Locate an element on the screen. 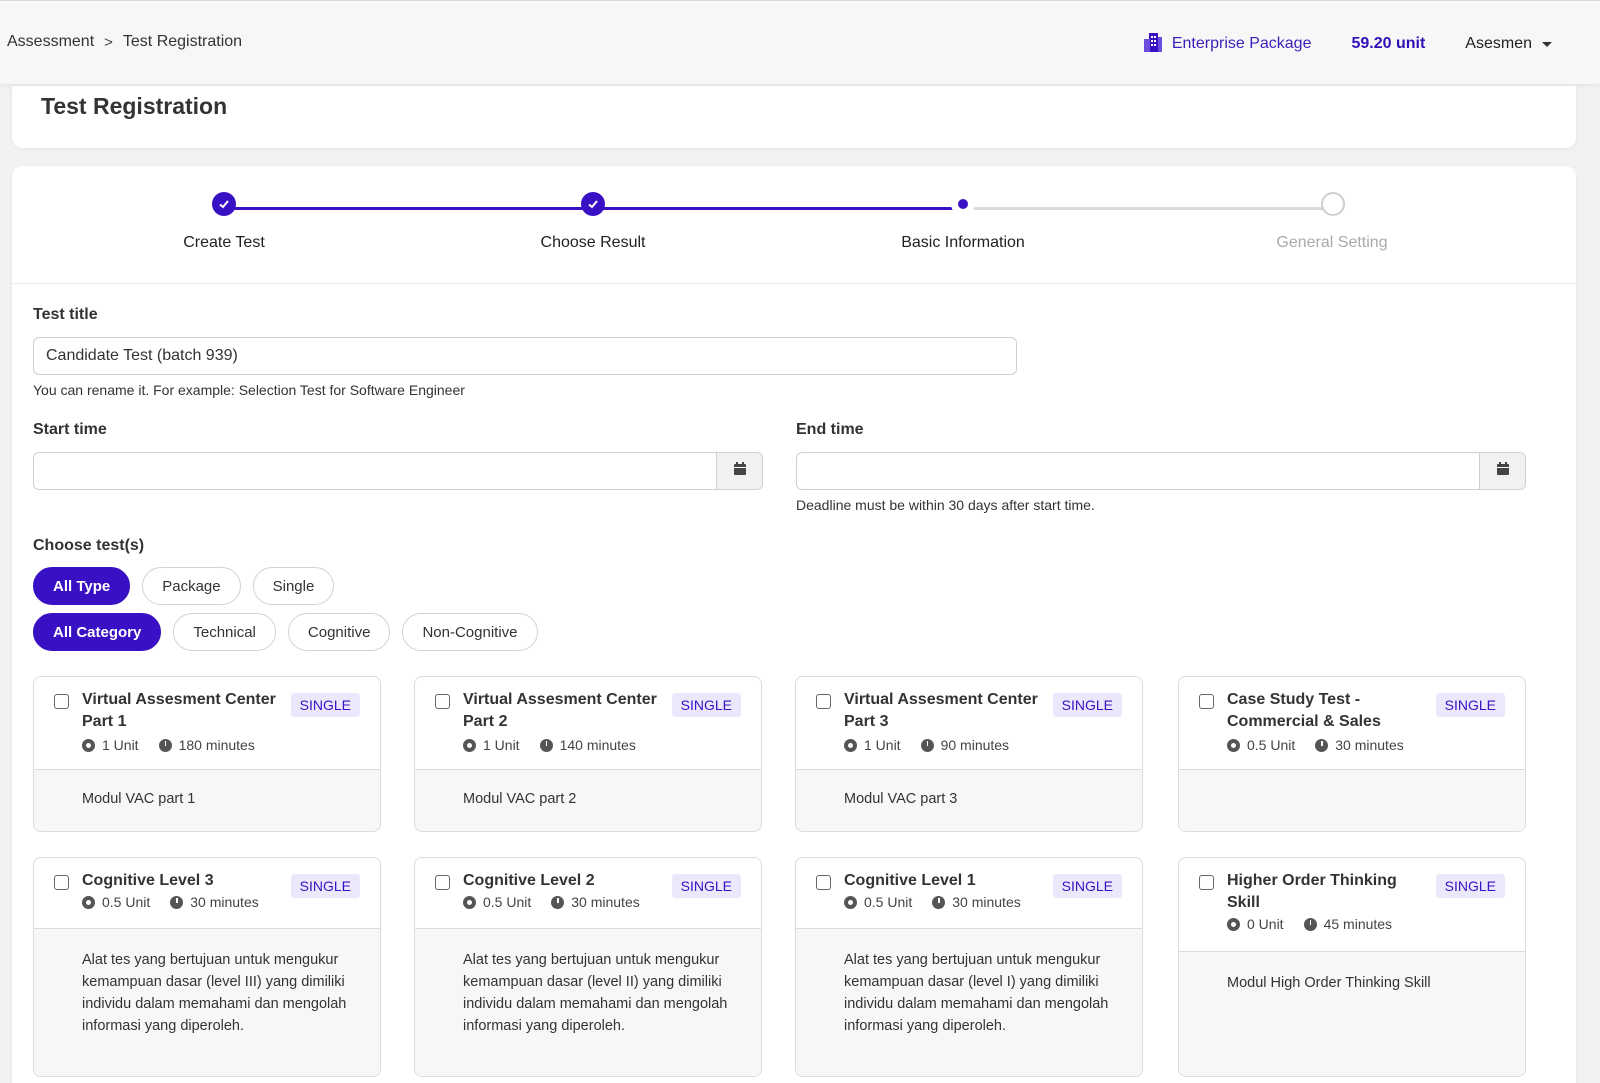  step-2-check-icon is located at coordinates (593, 204).